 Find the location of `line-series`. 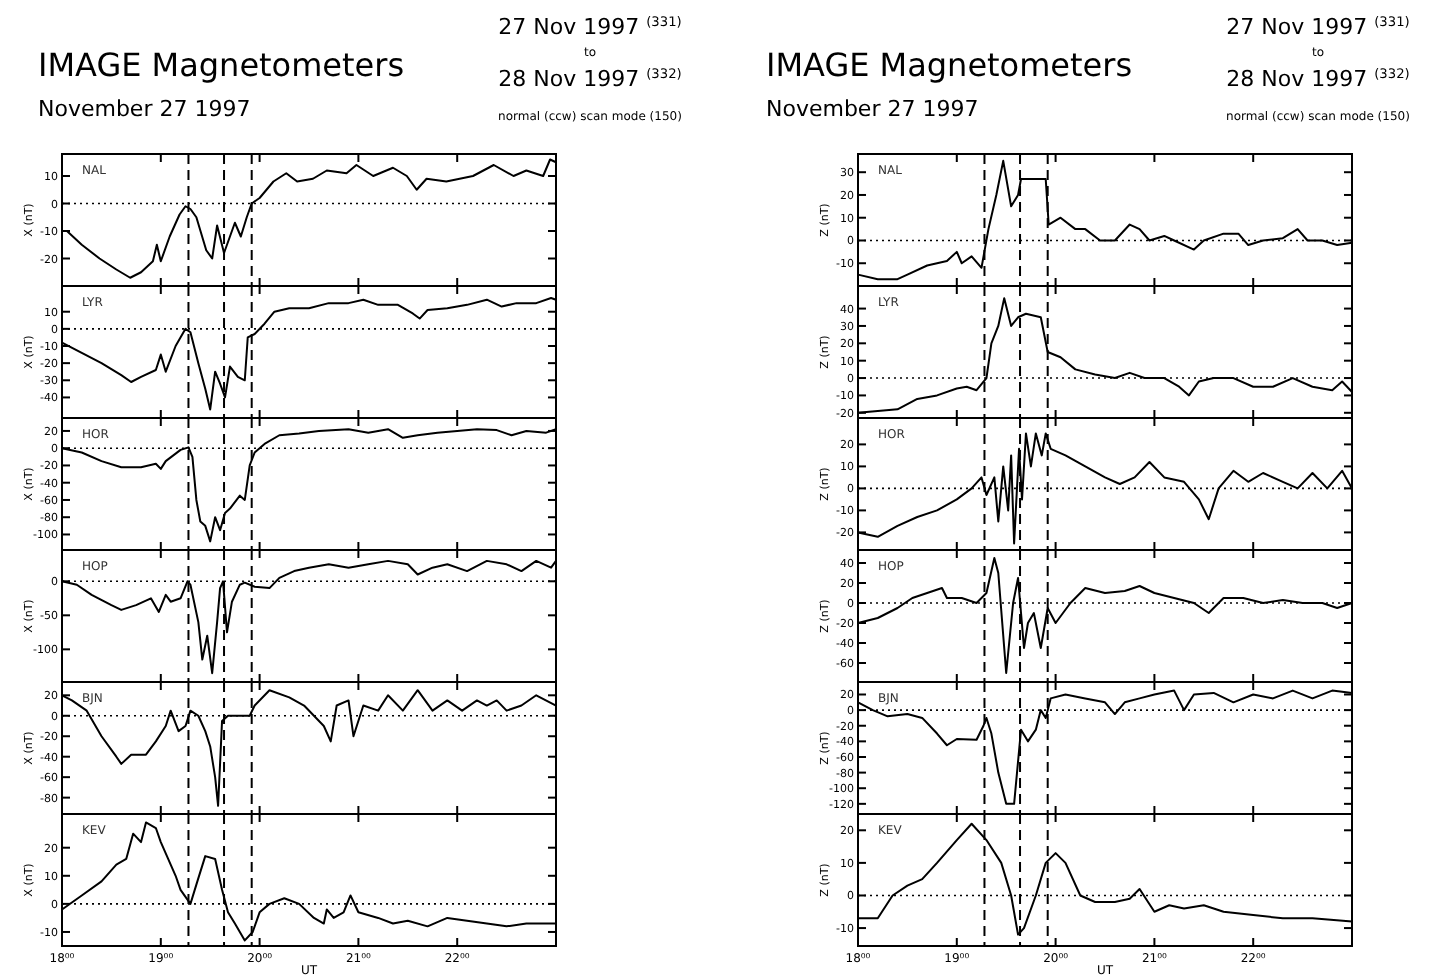

line-series is located at coordinates (309, 881).